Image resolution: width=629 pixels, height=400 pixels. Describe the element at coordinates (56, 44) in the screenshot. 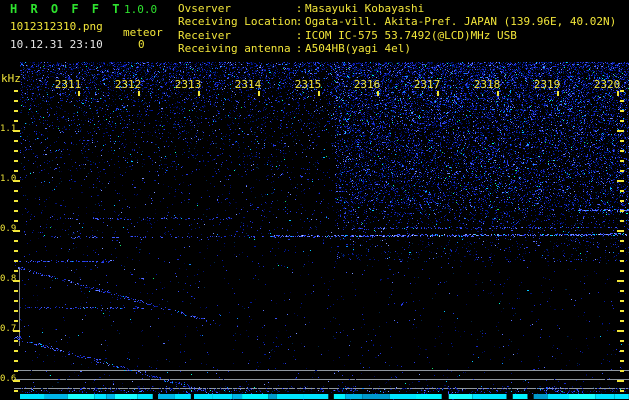

I see `datetime-label: 10.12.31 23:10` at that location.